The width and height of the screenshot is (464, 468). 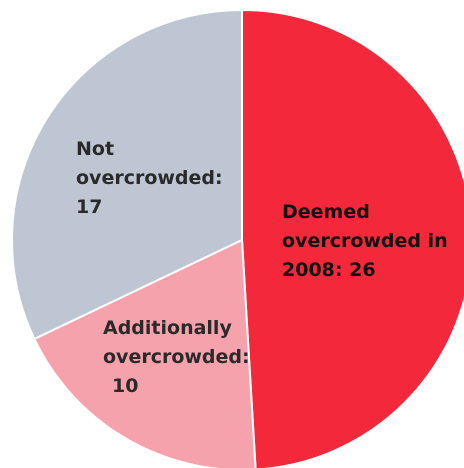 What do you see at coordinates (326, 212) in the screenshot?
I see `label-deemed-line-1: Deemed` at bounding box center [326, 212].